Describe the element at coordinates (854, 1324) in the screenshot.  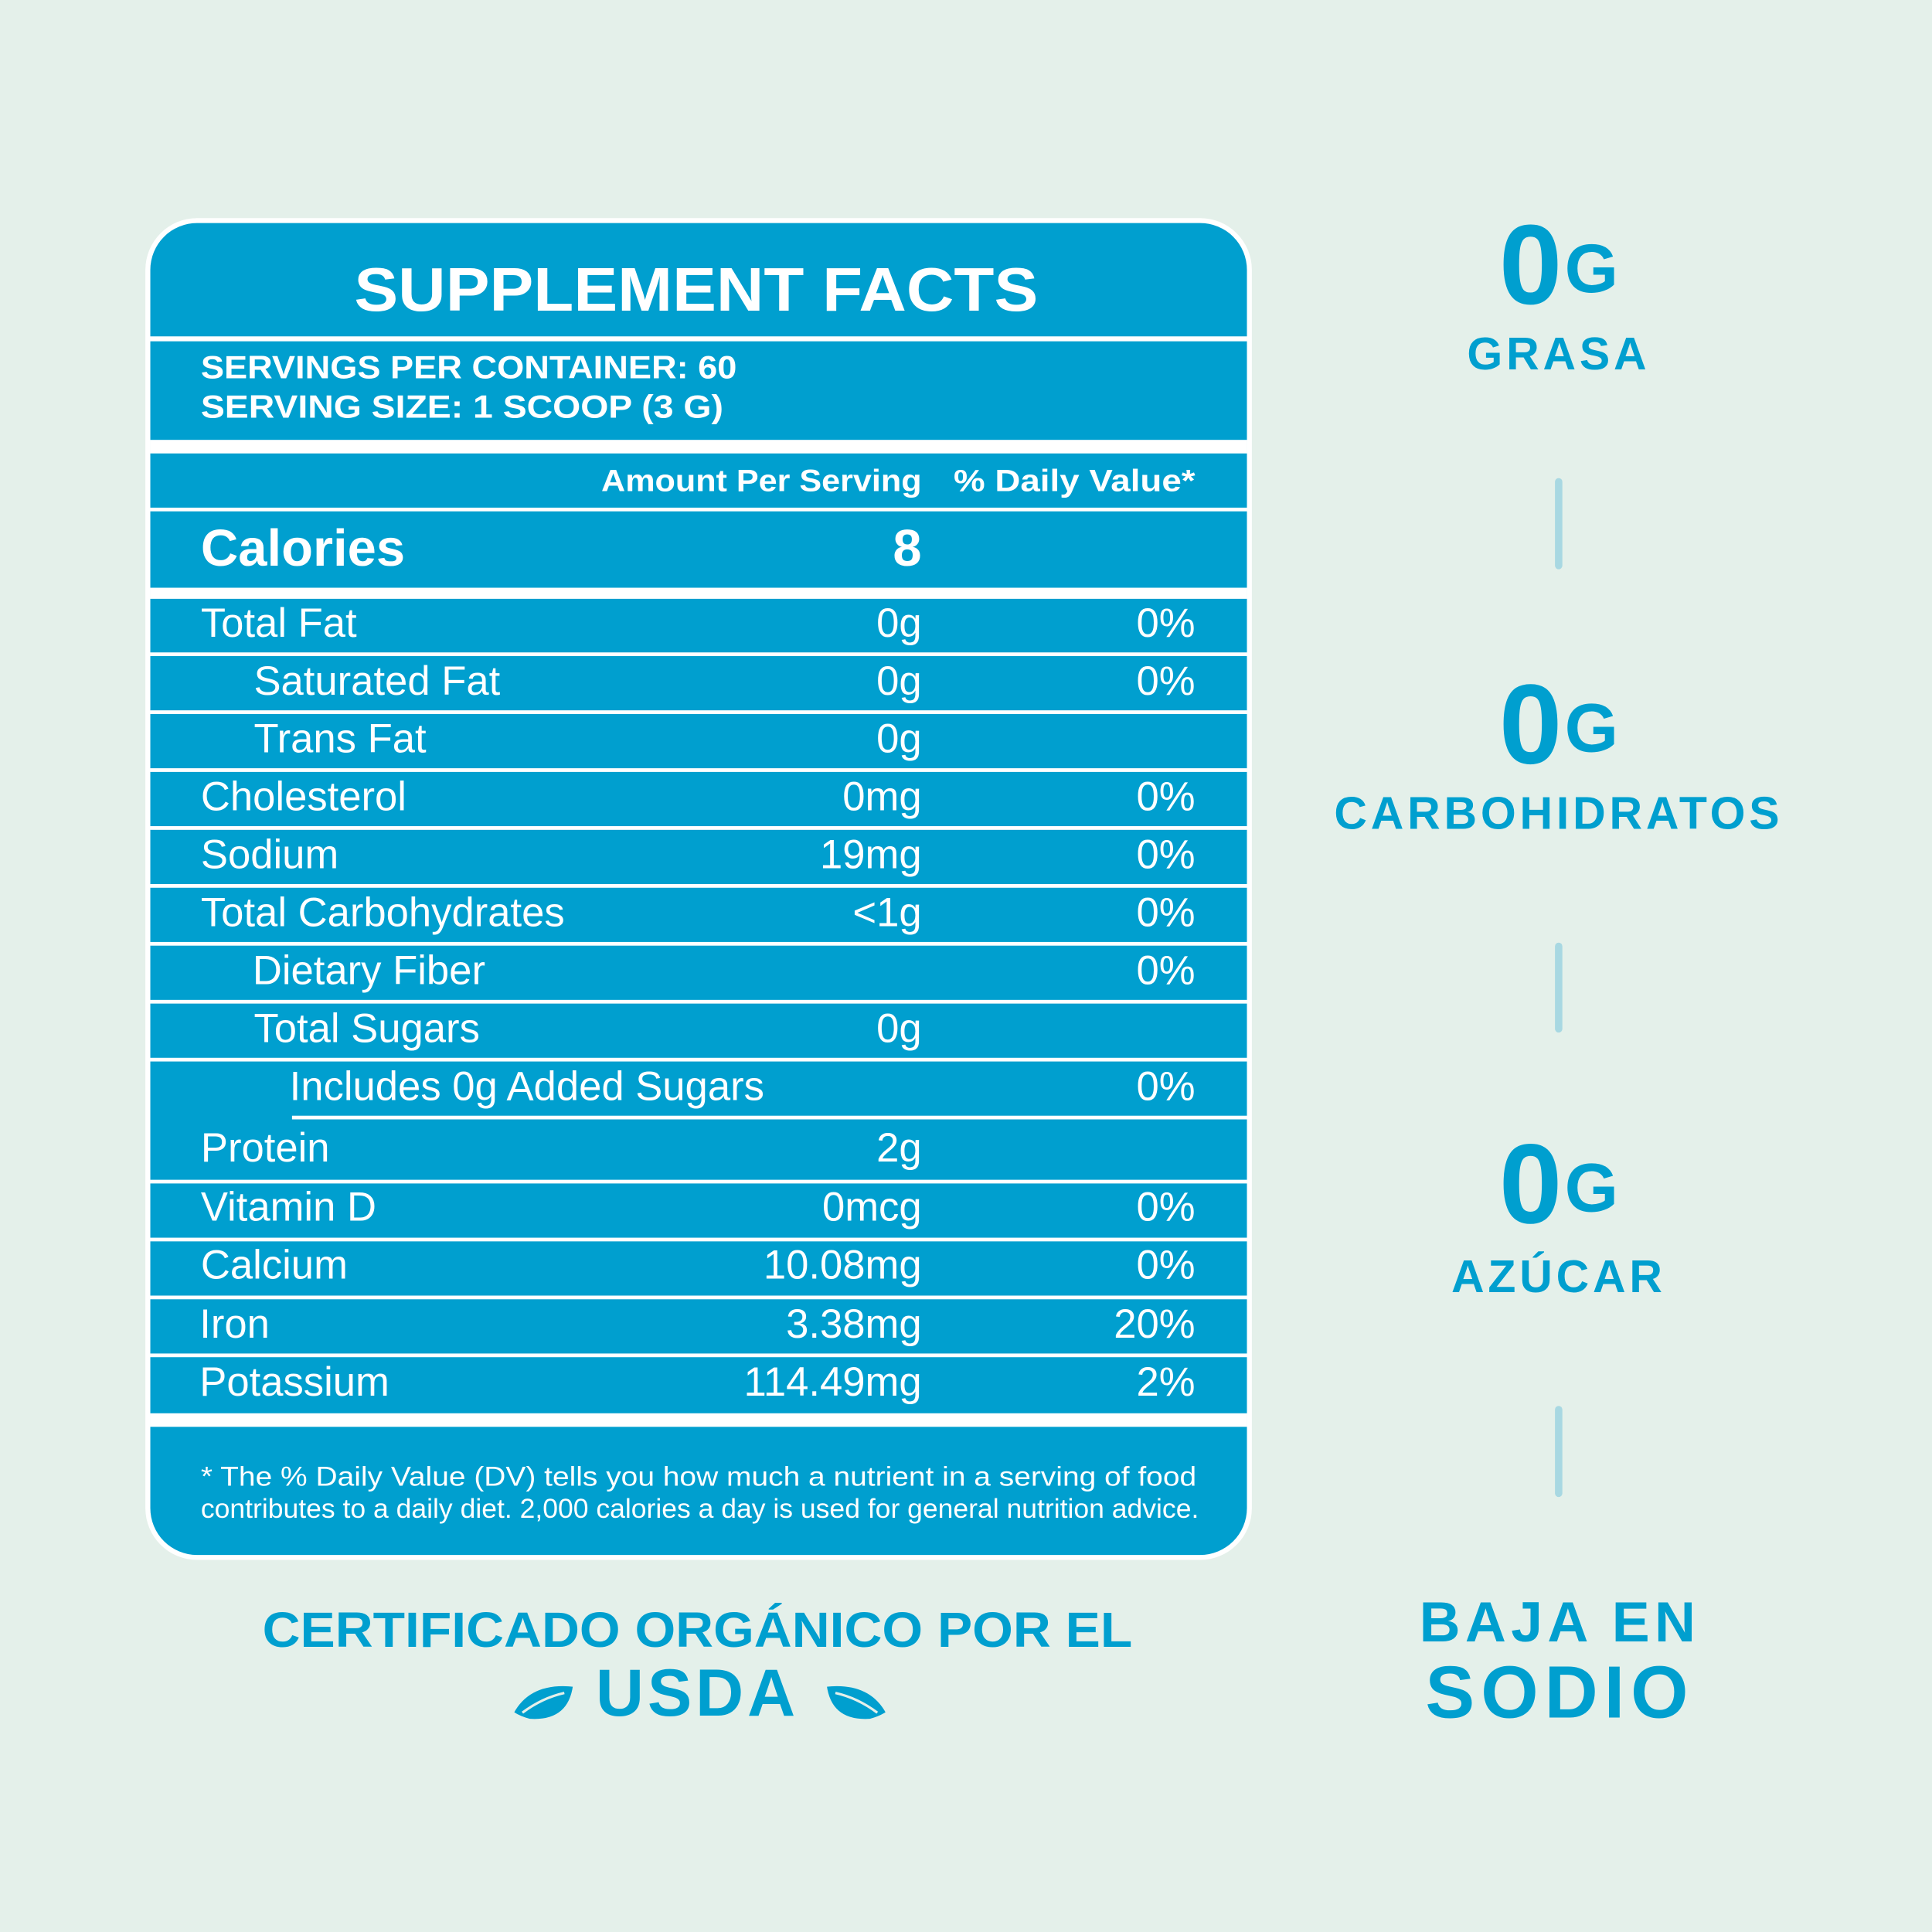
I see `nutrient-amount: 3.38mg` at that location.